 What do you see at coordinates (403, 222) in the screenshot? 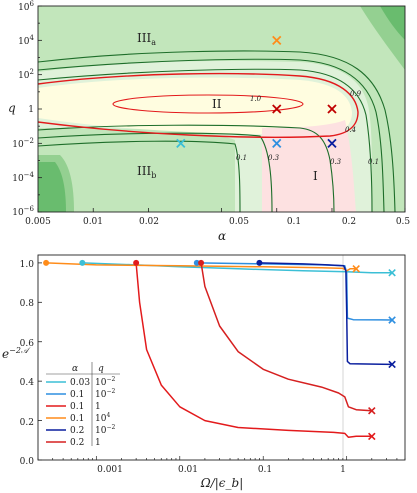
I see `x-tick-label: 0.5` at bounding box center [403, 222].